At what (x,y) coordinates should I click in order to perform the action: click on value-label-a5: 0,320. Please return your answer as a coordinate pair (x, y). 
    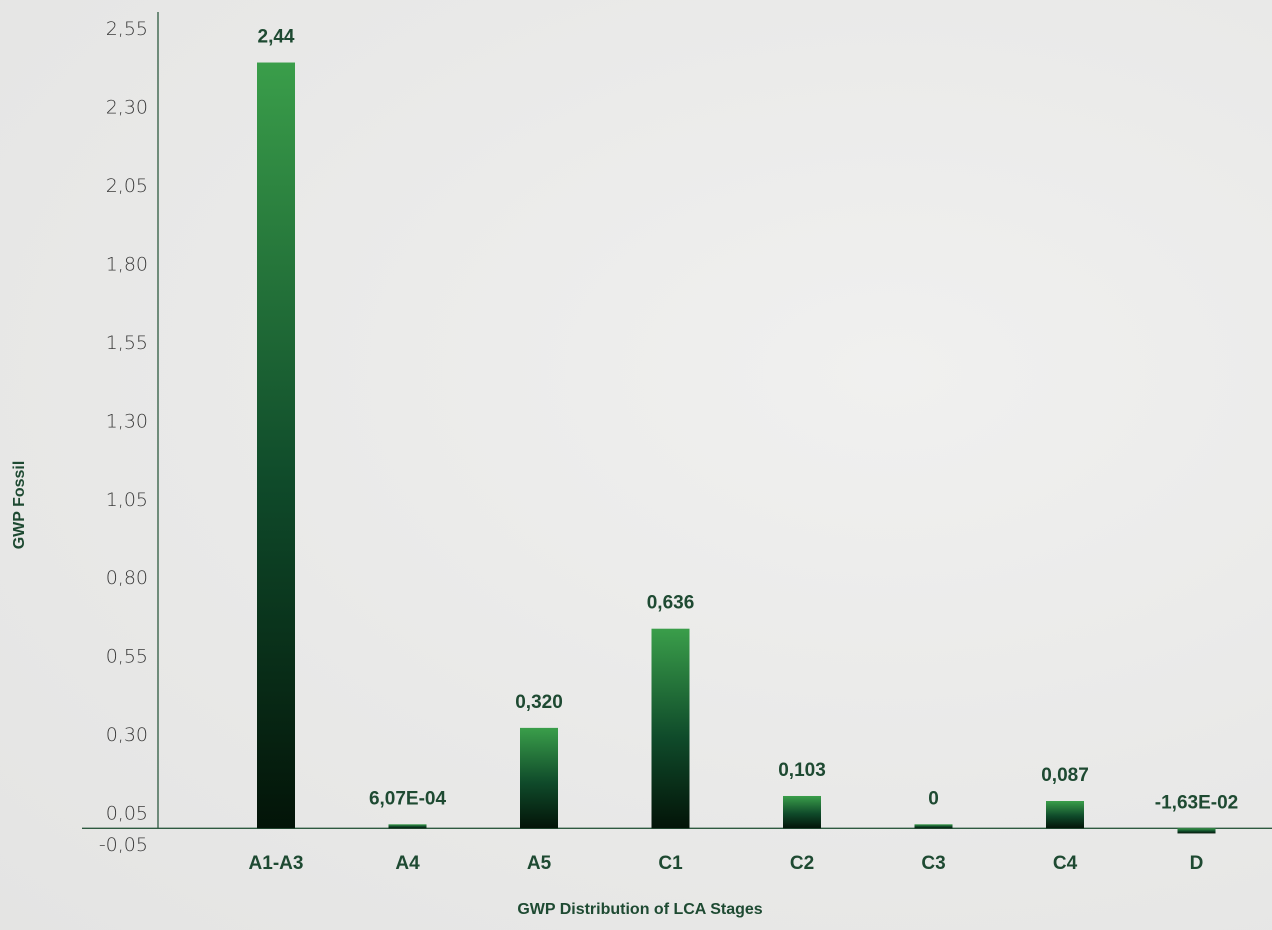
    Looking at the image, I should click on (539, 702).